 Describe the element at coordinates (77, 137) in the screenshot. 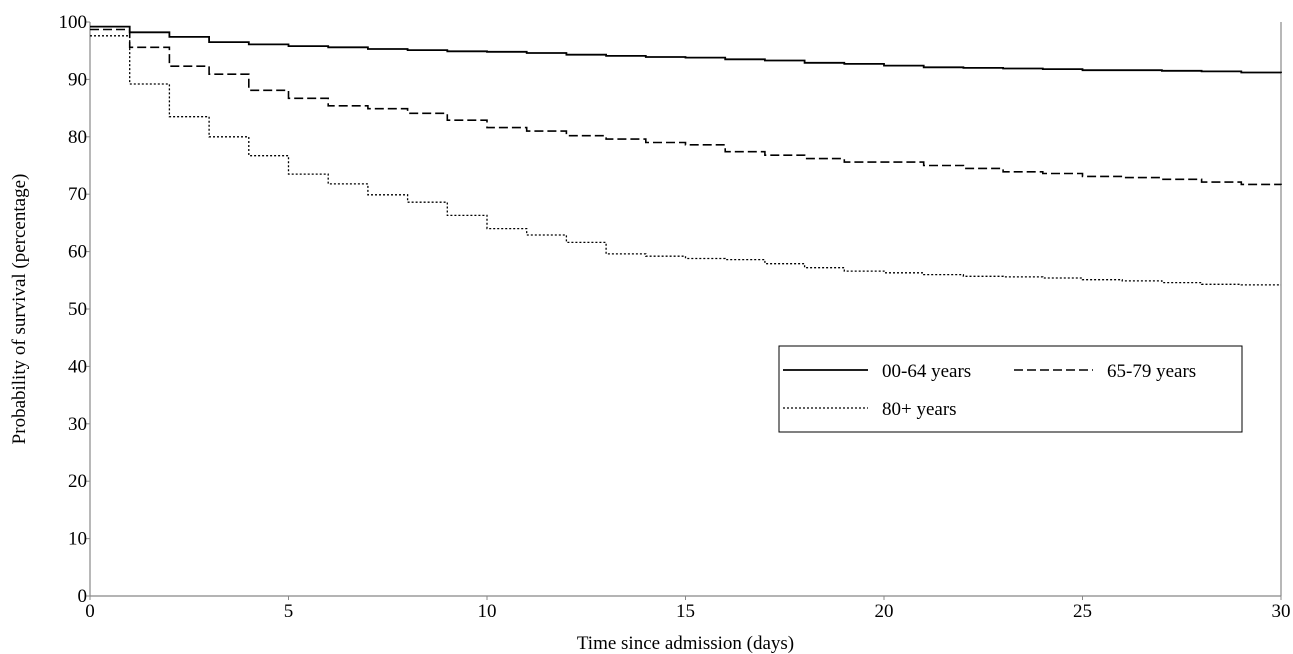

I see `y-tick-label: 80` at that location.